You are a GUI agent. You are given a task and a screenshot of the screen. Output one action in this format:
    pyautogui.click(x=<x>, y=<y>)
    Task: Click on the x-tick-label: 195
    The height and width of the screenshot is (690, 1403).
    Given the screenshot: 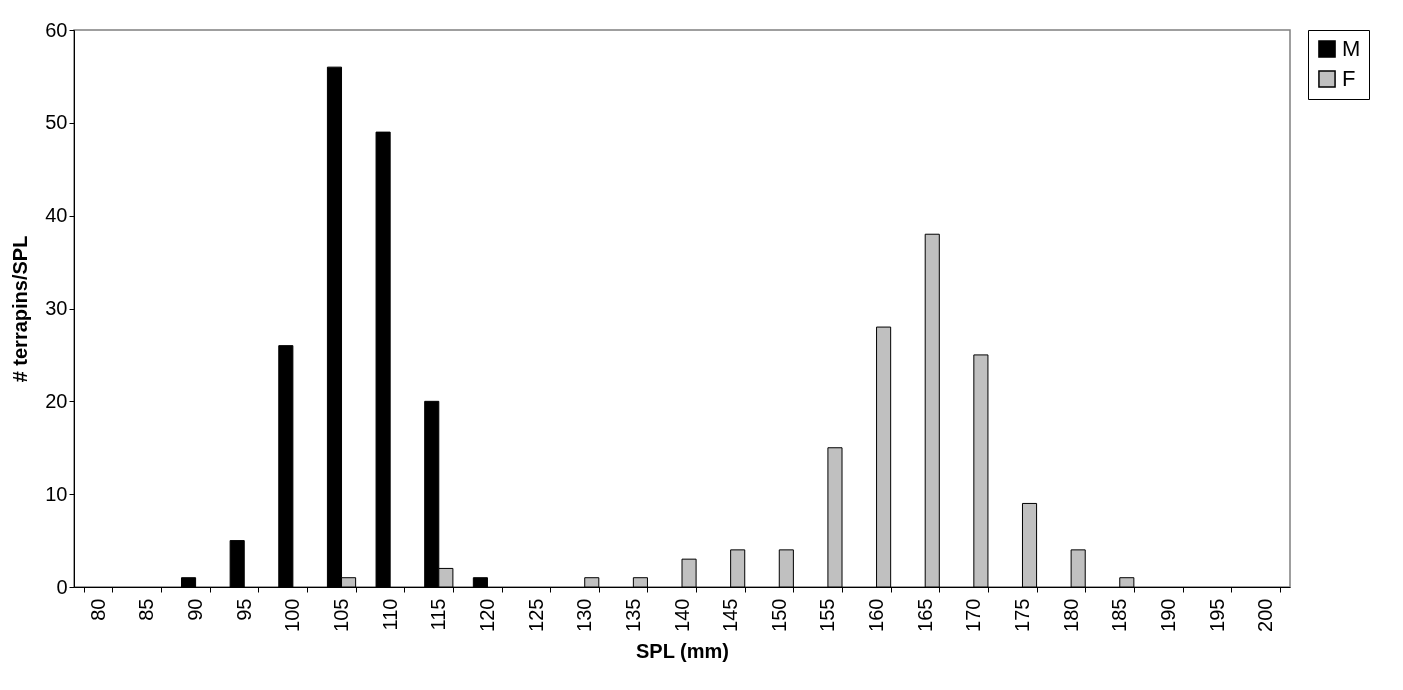 What is the action you would take?
    pyautogui.click(x=1216, y=615)
    